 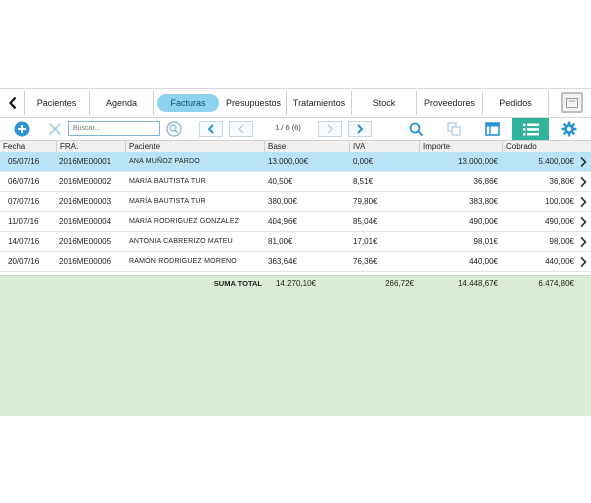 I want to click on magnifier-icon, so click(x=416, y=129).